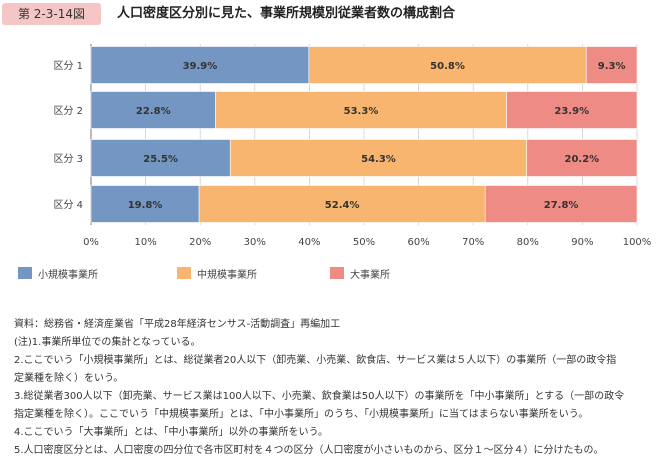 The height and width of the screenshot is (460, 664). I want to click on data-label: 54.3%, so click(378, 159).